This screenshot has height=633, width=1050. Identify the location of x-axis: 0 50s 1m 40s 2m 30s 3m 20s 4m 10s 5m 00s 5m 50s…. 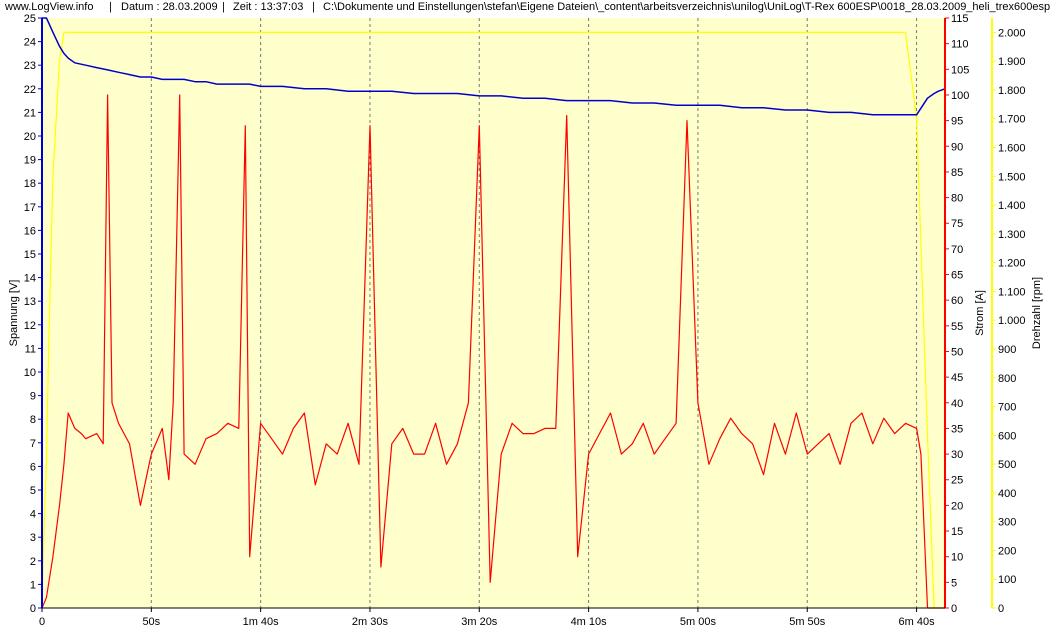
(487, 618).